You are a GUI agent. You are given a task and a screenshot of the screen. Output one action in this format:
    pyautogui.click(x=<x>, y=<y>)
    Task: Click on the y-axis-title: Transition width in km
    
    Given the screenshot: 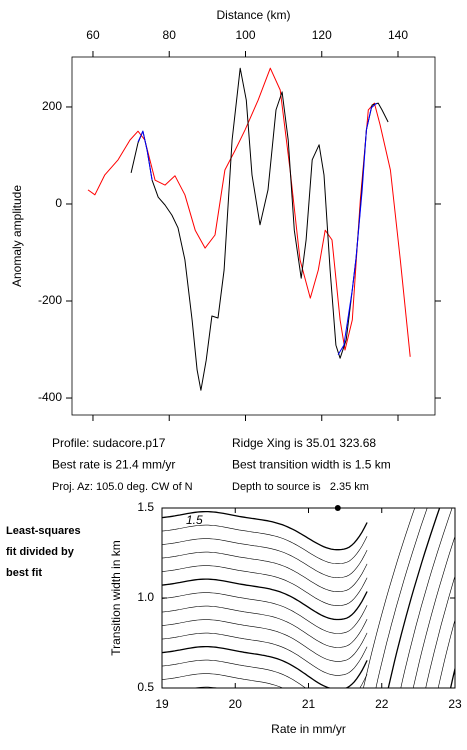 What is the action you would take?
    pyautogui.click(x=116, y=598)
    